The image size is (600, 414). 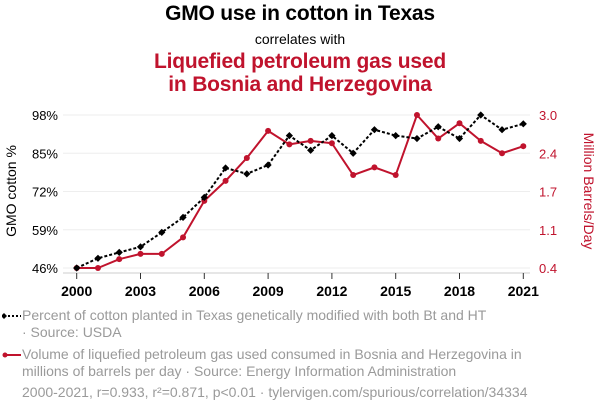 I want to click on right-tick-label: 3.0, so click(x=548, y=115).